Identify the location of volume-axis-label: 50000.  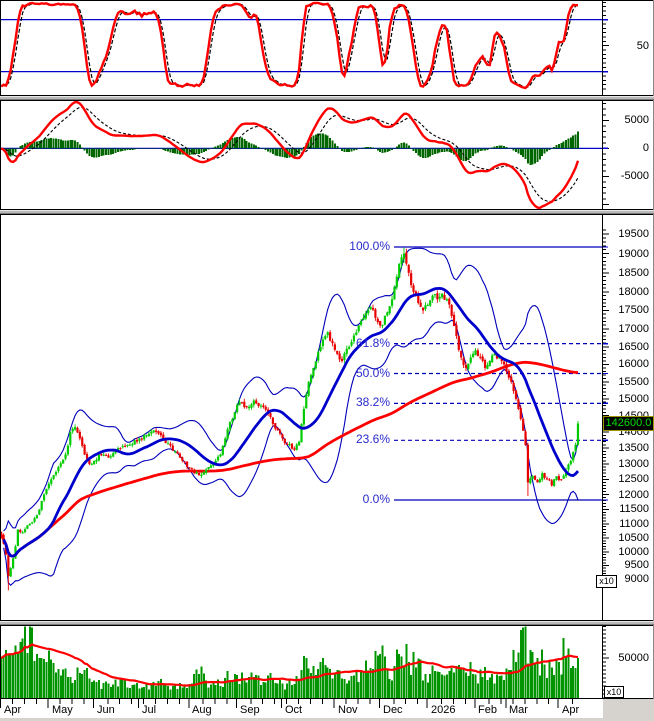
(633, 658).